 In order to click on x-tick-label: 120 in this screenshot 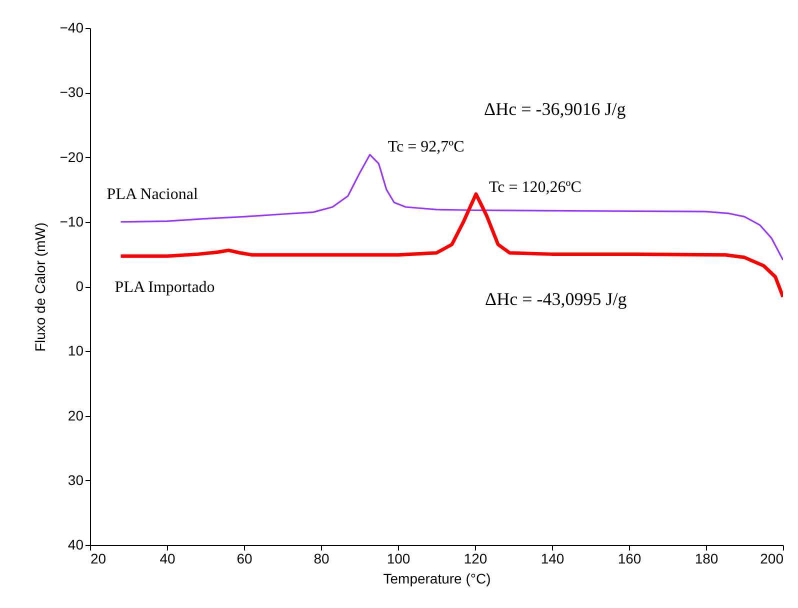, I will do `click(476, 558)`.